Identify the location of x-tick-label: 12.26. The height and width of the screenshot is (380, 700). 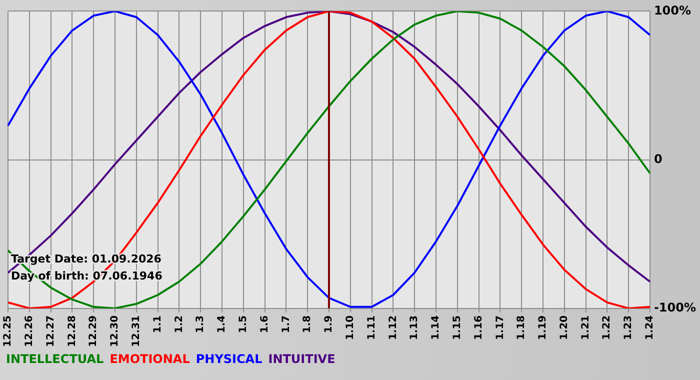
(29, 331).